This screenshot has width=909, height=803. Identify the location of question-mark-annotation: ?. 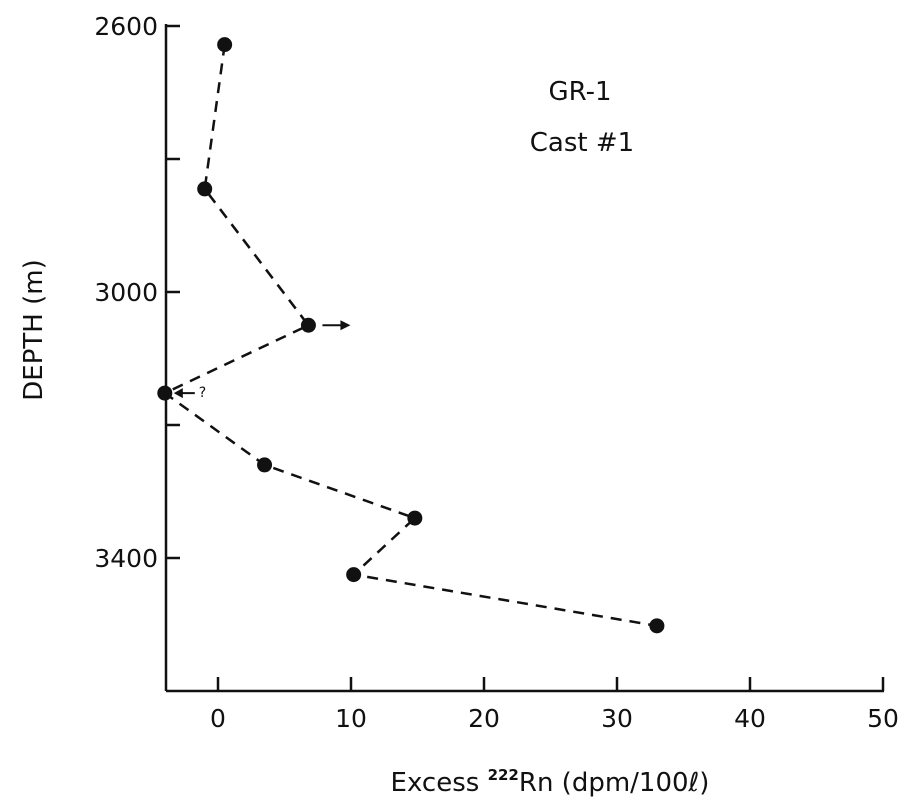
(202, 393).